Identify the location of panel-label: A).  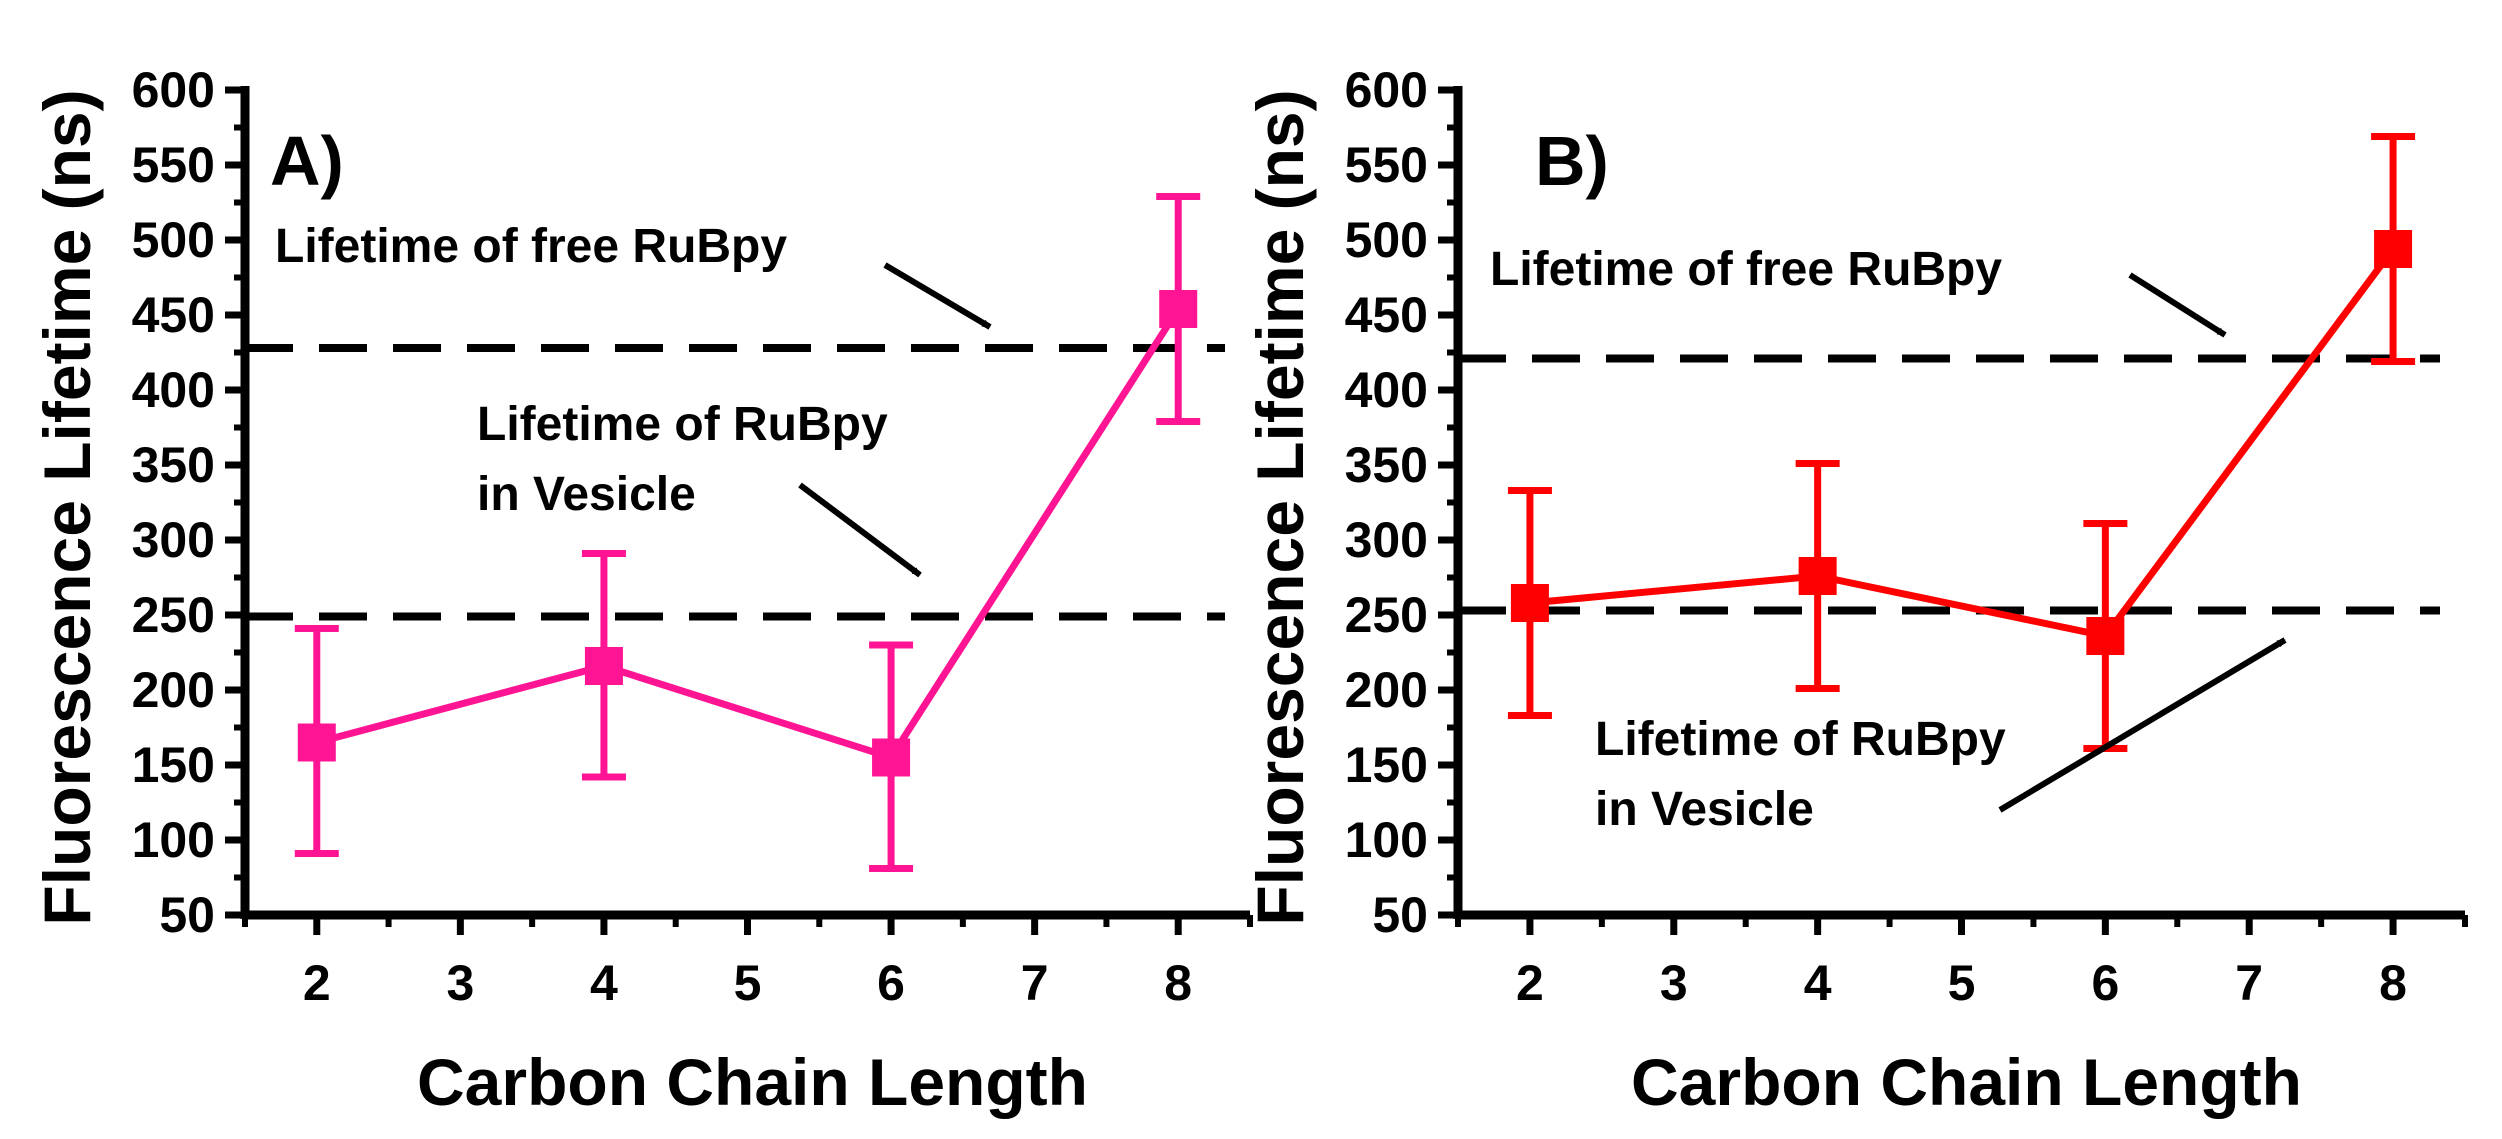
(307, 161).